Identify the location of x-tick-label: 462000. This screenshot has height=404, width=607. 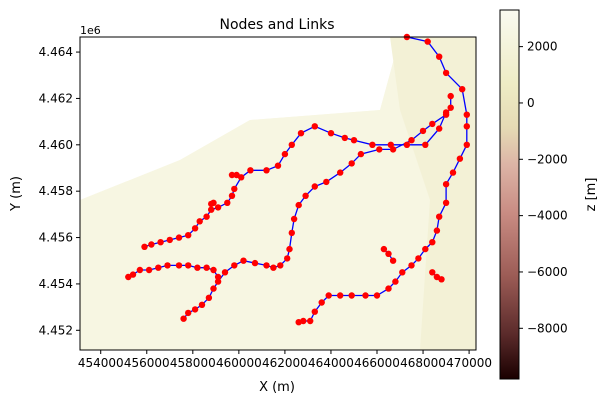
(285, 363).